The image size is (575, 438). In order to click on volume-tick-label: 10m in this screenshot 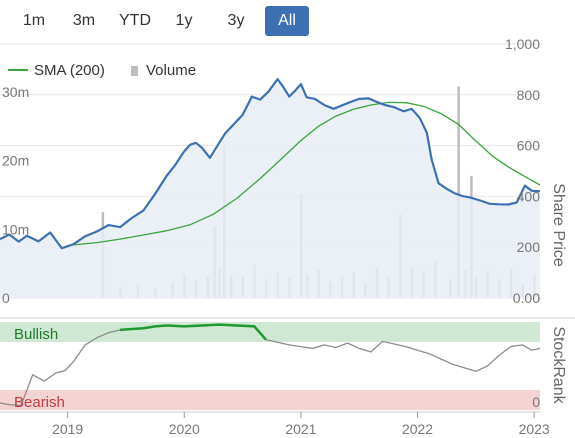, I will do `click(15, 229)`.